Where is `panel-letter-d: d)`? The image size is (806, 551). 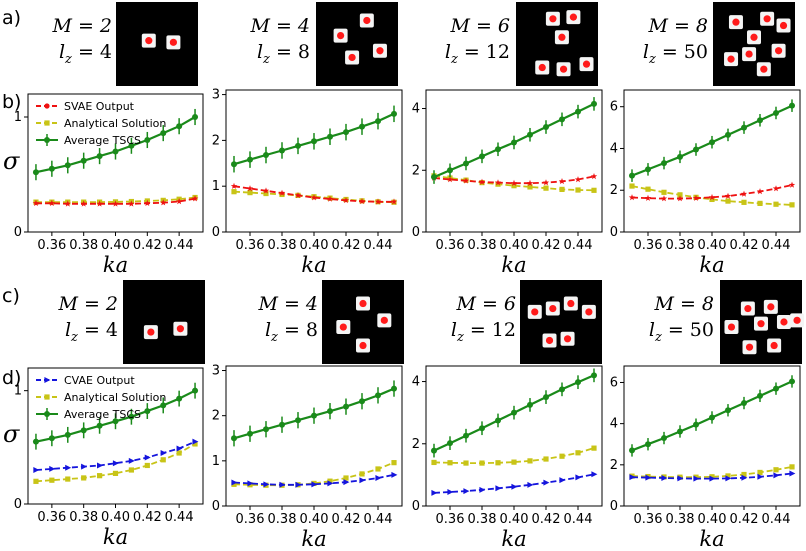 panel-letter-d: d) is located at coordinates (11, 378).